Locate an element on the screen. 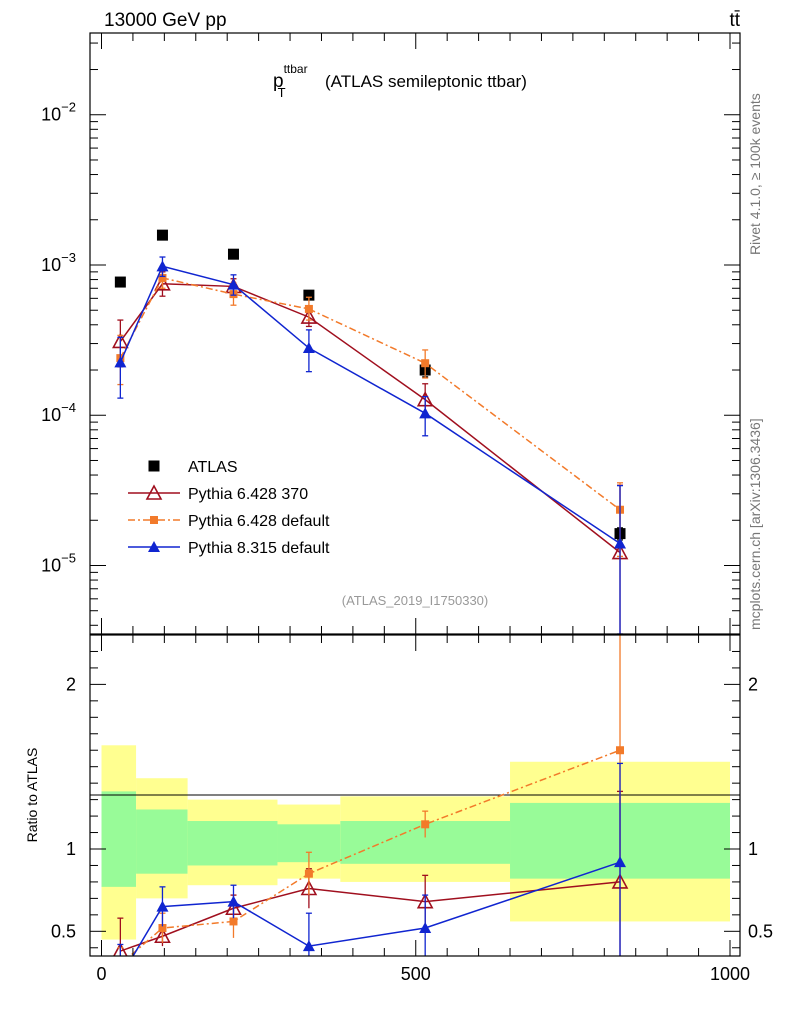  x-tick-label: 1000 is located at coordinates (730, 974).